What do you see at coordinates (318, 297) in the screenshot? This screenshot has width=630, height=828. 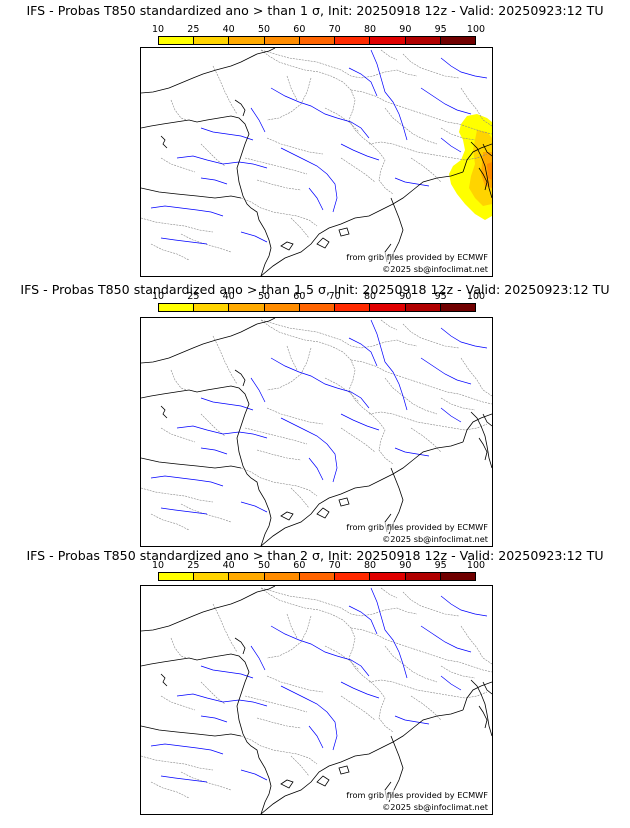 I see `colorbar-labels: 10 25 40 50 60 70 80 90 95 100` at bounding box center [318, 297].